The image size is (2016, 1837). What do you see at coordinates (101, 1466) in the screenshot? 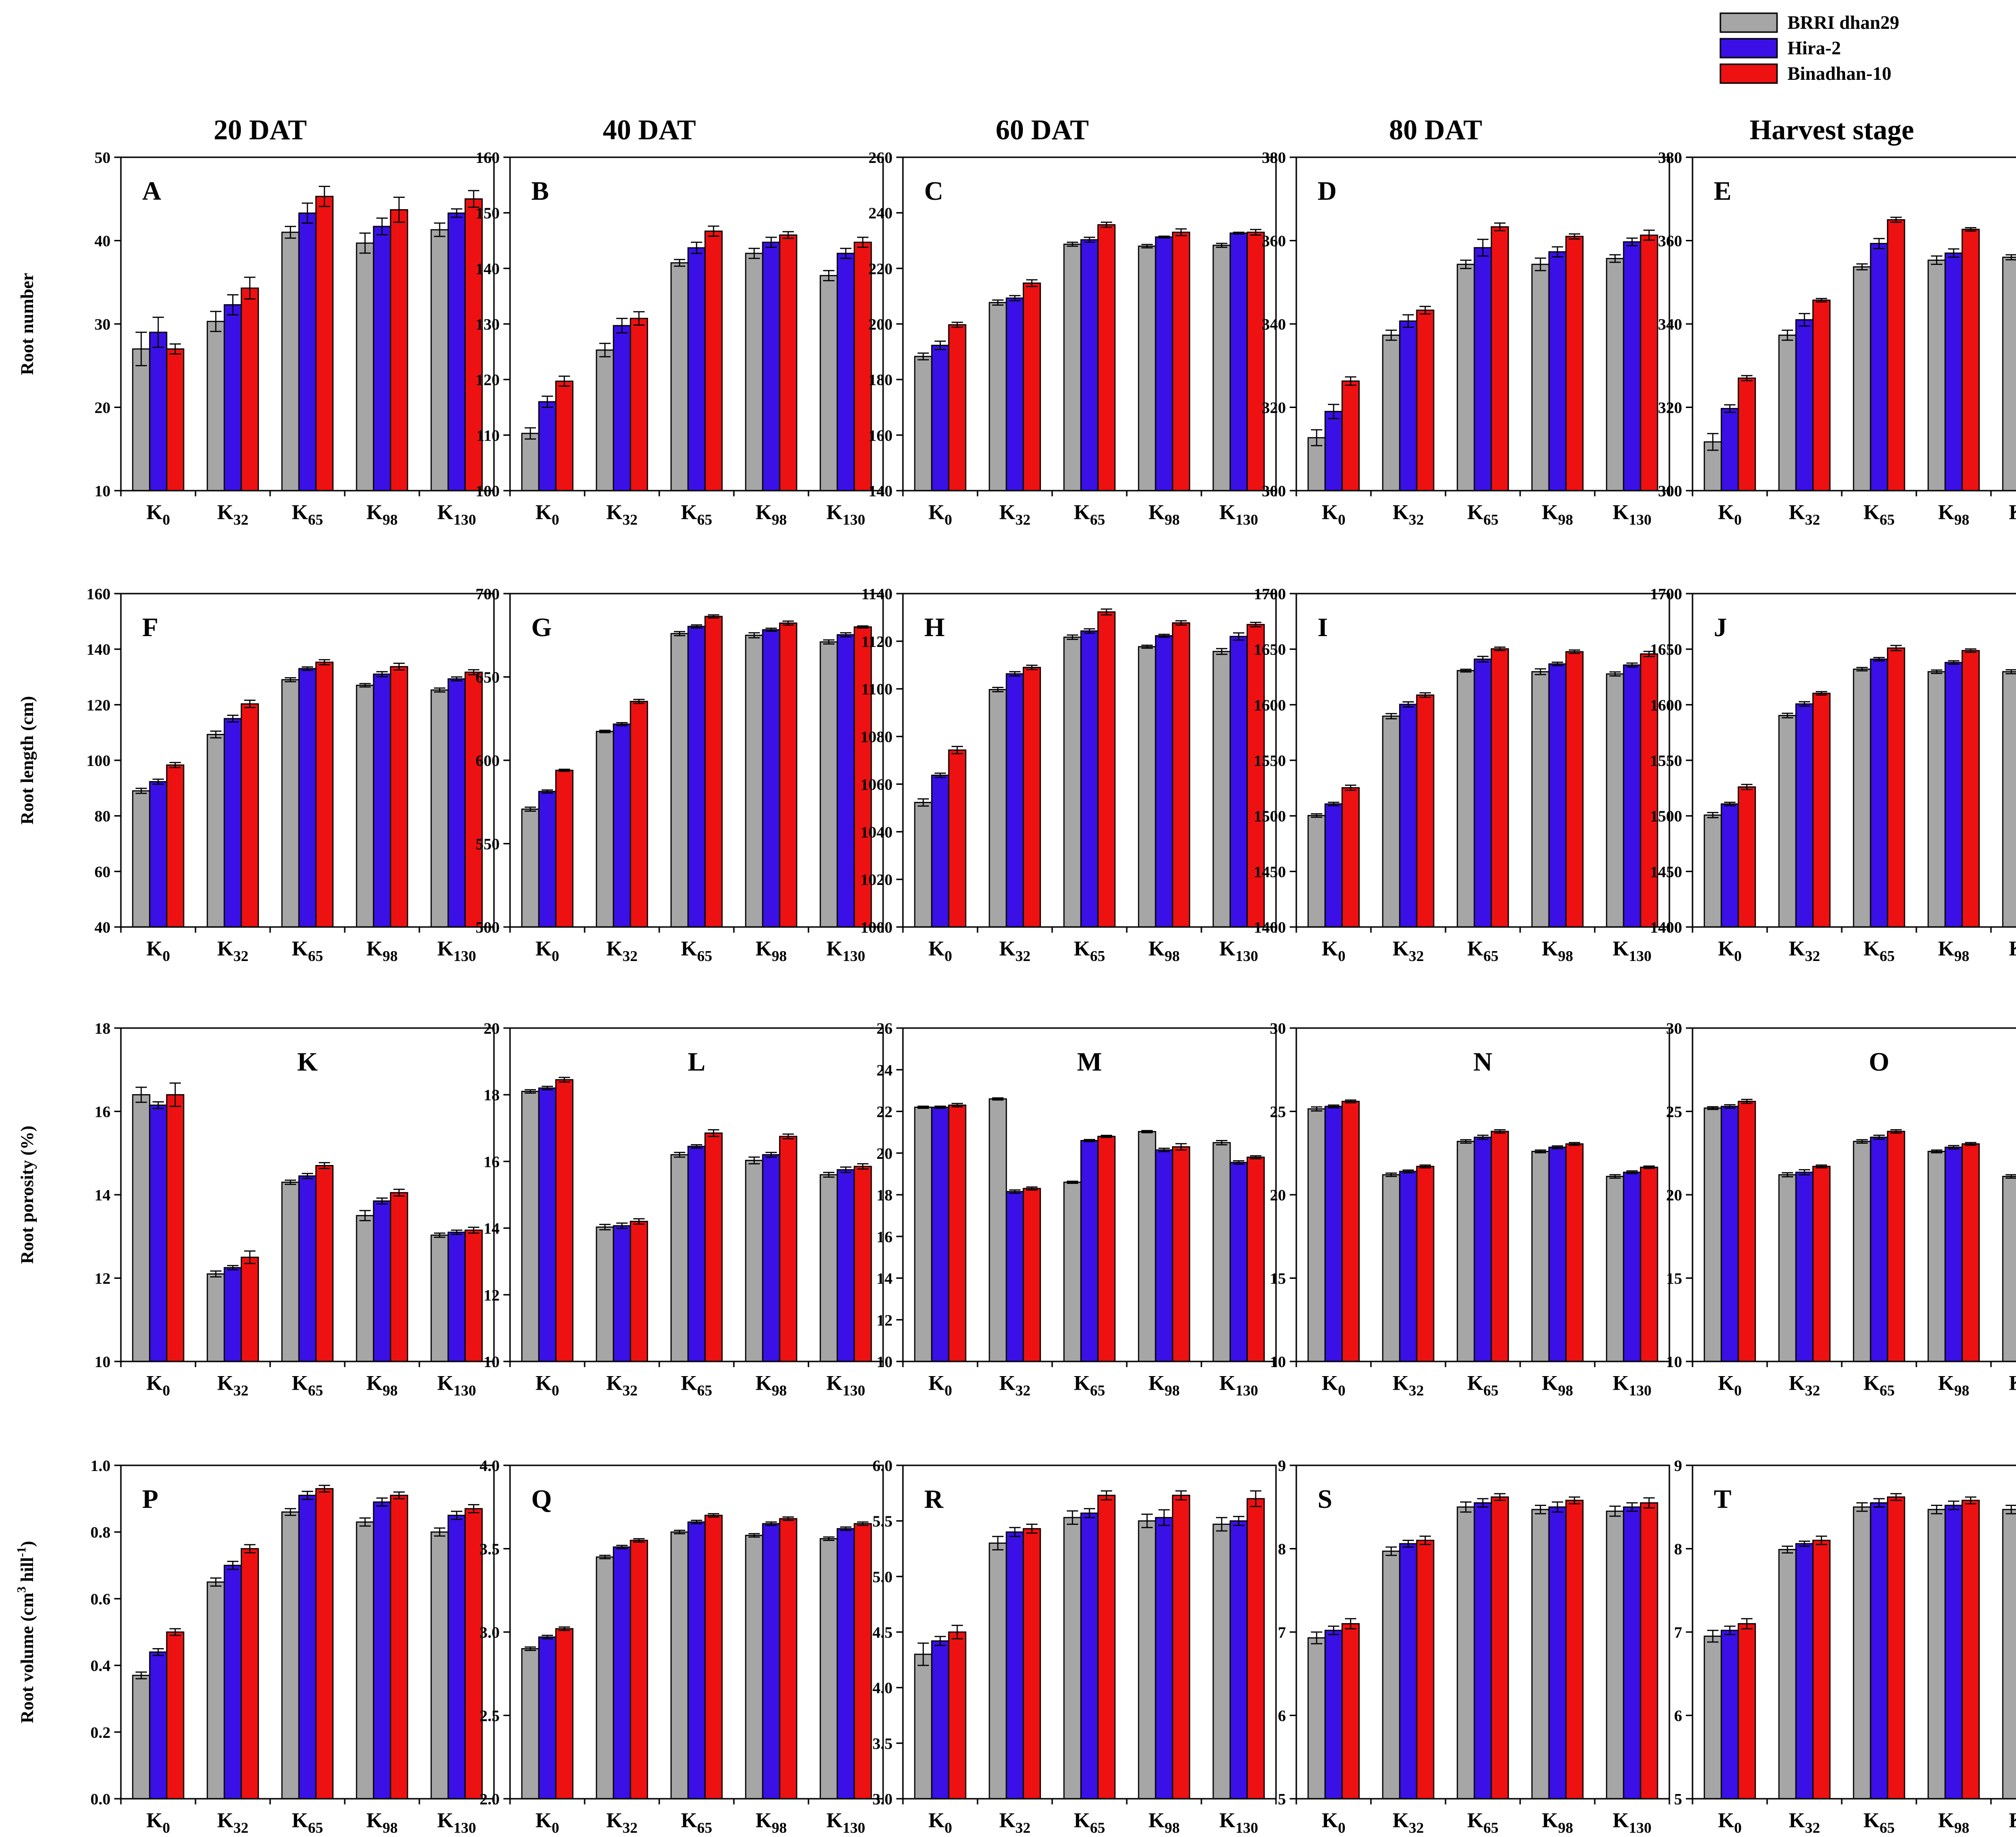
I see `ytick-label-P-5: 1.0` at bounding box center [101, 1466].